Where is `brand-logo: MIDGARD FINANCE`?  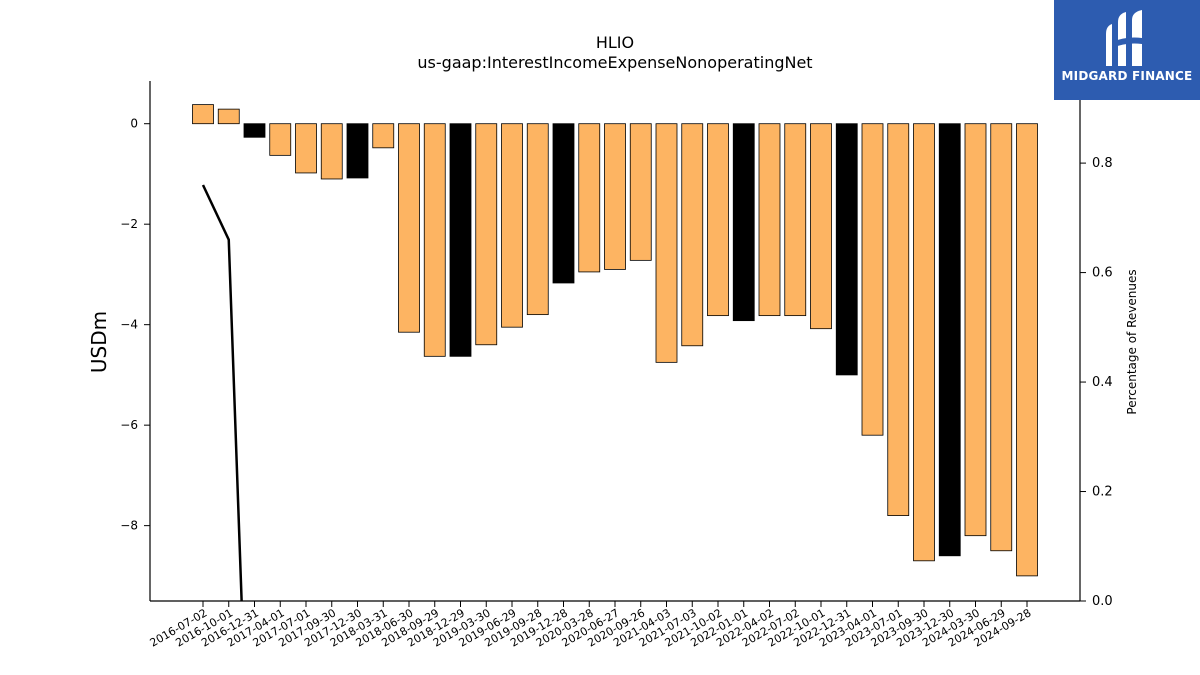 brand-logo: MIDGARD FINANCE is located at coordinates (1127, 50).